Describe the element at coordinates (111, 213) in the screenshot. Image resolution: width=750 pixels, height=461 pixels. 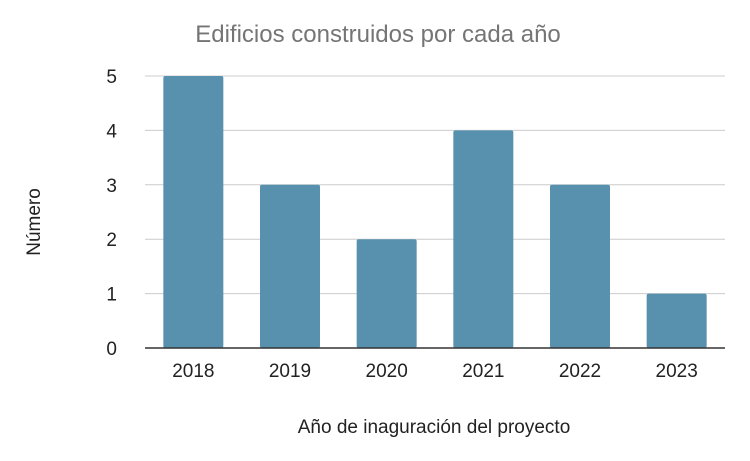
I see `y-tick-labels: 0 1 2 3 4 5` at that location.